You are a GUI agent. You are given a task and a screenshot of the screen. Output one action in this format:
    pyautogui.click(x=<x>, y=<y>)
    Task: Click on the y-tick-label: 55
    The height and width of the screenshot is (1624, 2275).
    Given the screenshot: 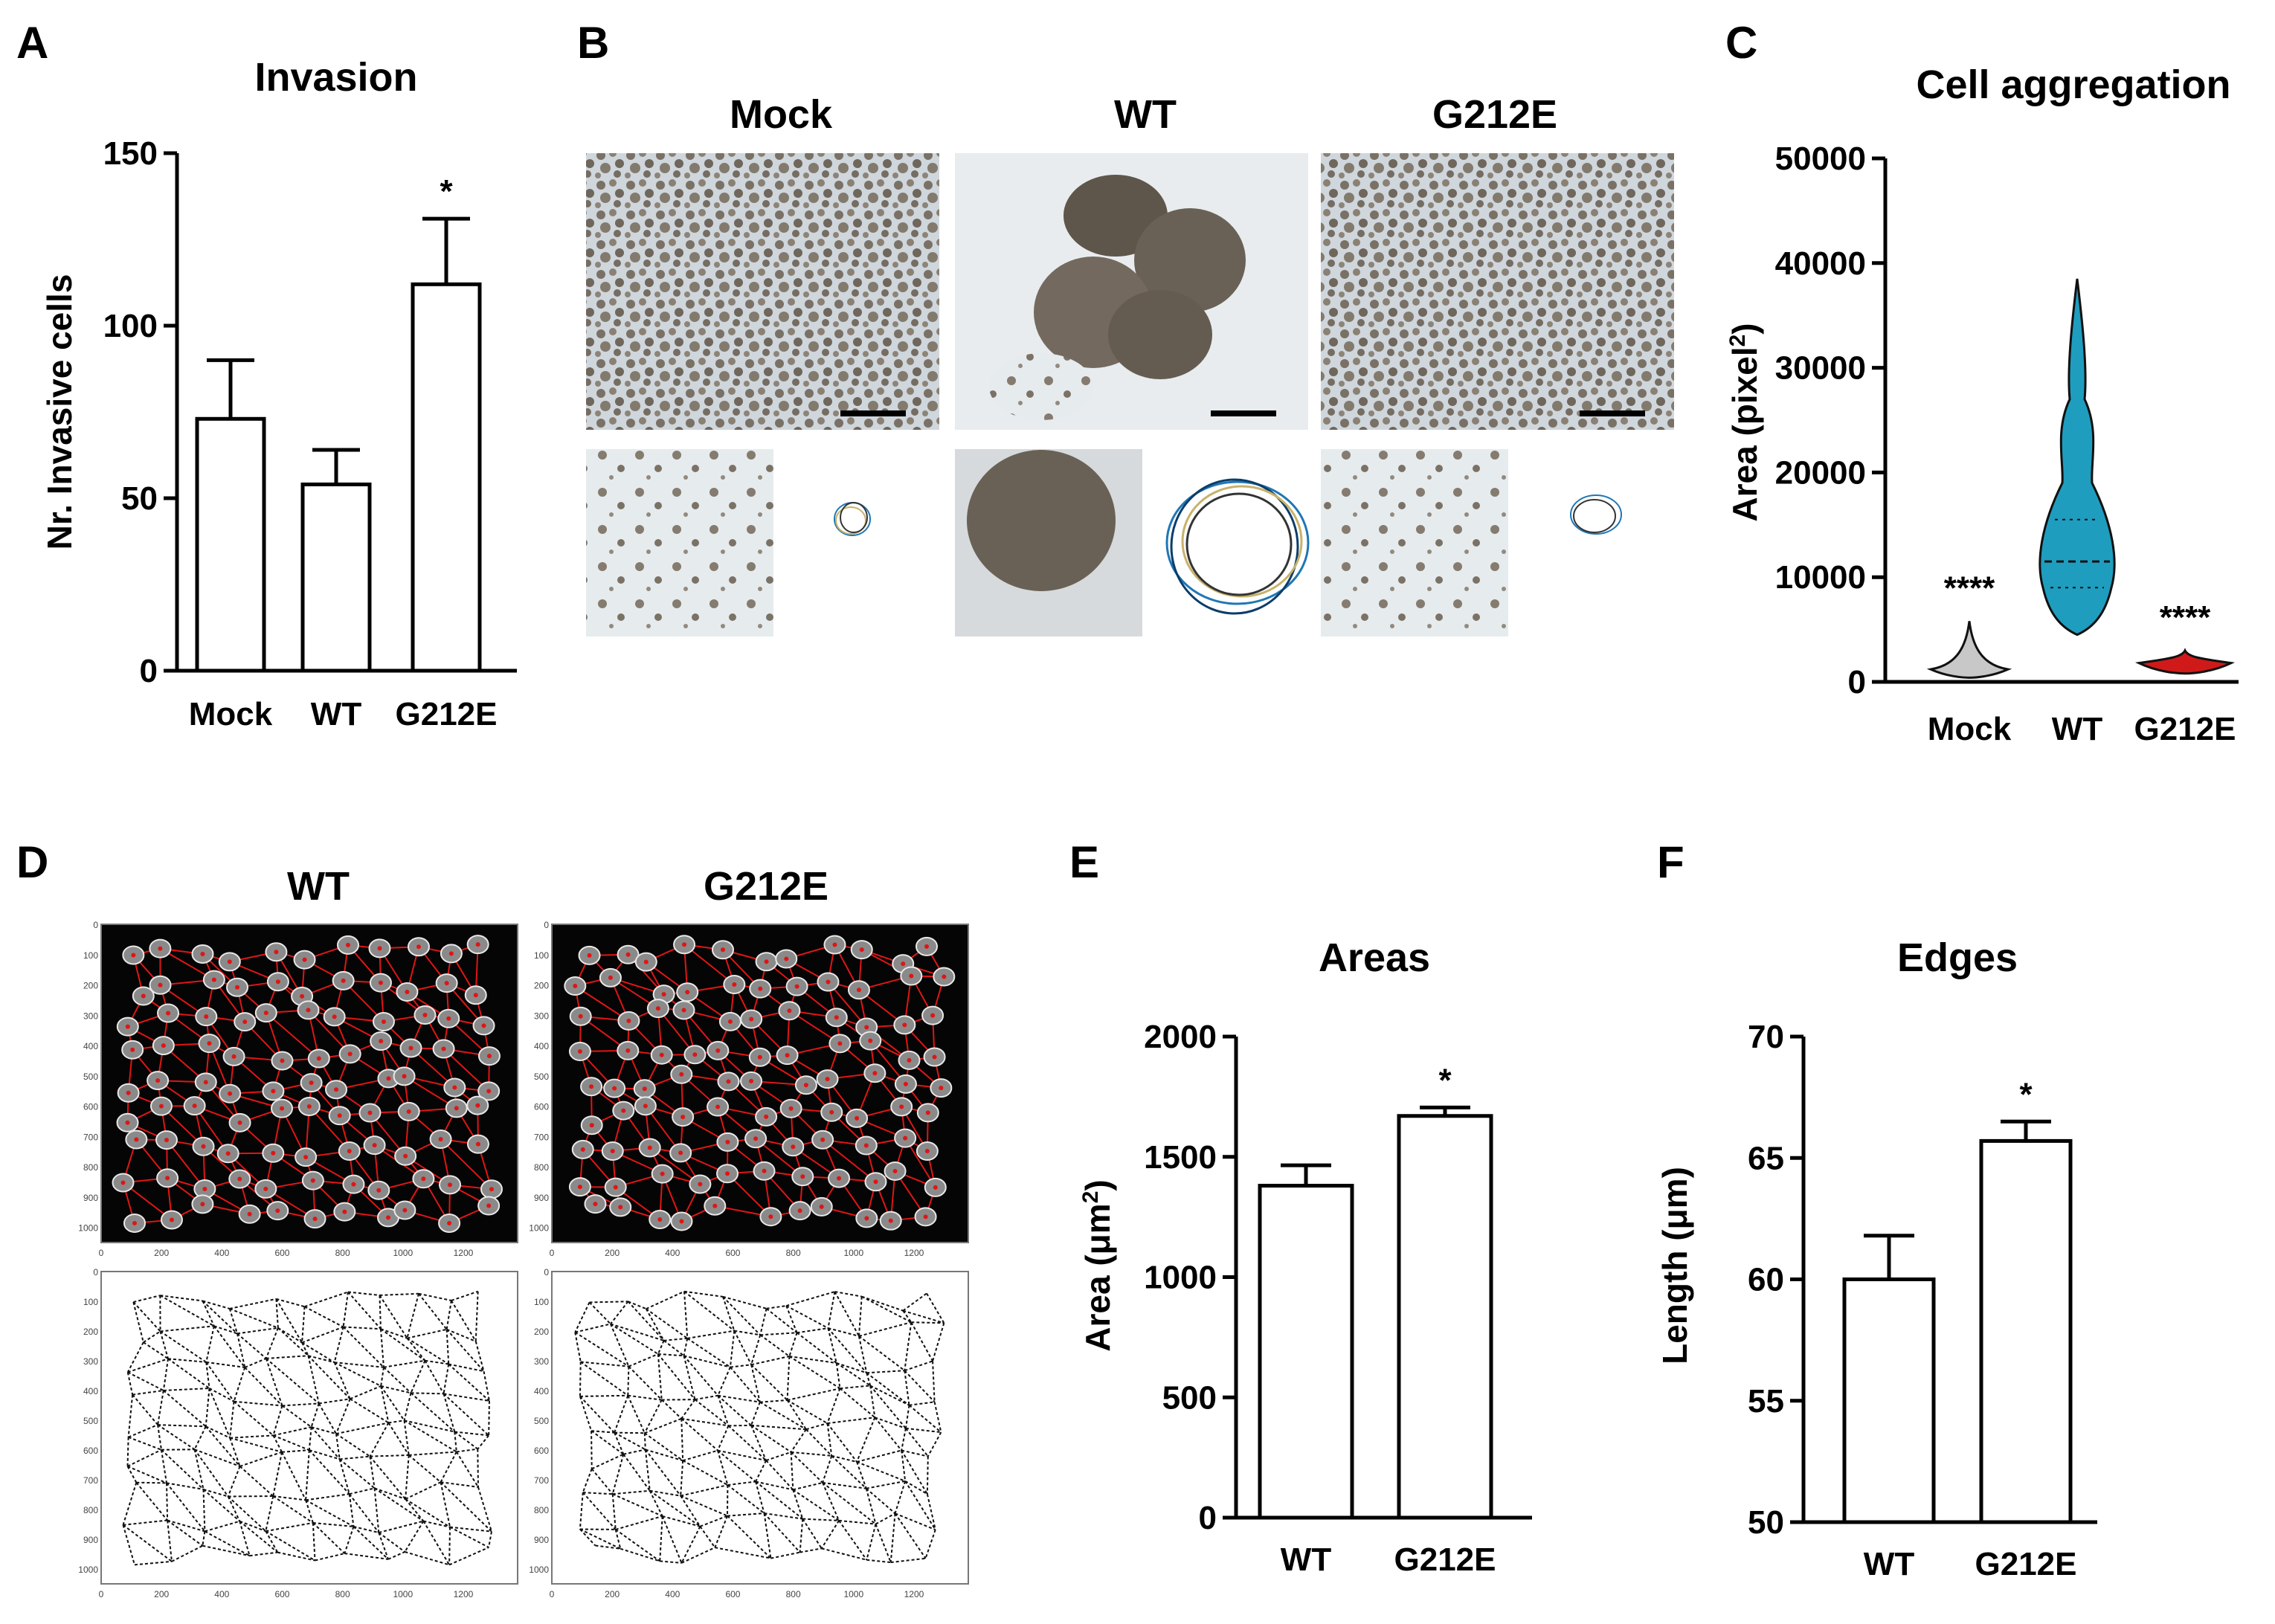 What is the action you would take?
    pyautogui.click(x=1766, y=1401)
    